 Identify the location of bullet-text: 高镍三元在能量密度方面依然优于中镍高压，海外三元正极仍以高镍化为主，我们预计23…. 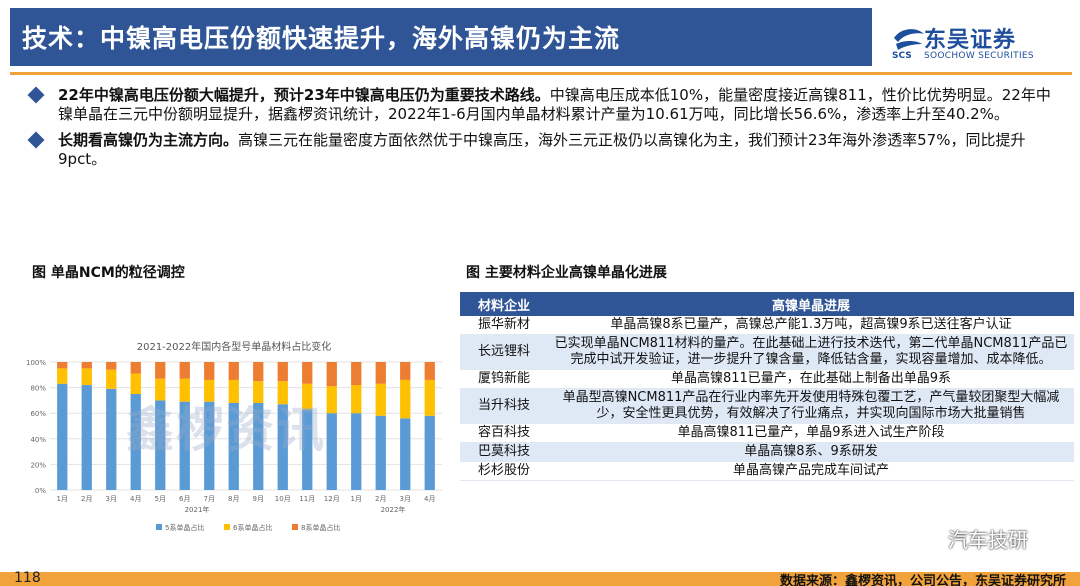
(542, 149).